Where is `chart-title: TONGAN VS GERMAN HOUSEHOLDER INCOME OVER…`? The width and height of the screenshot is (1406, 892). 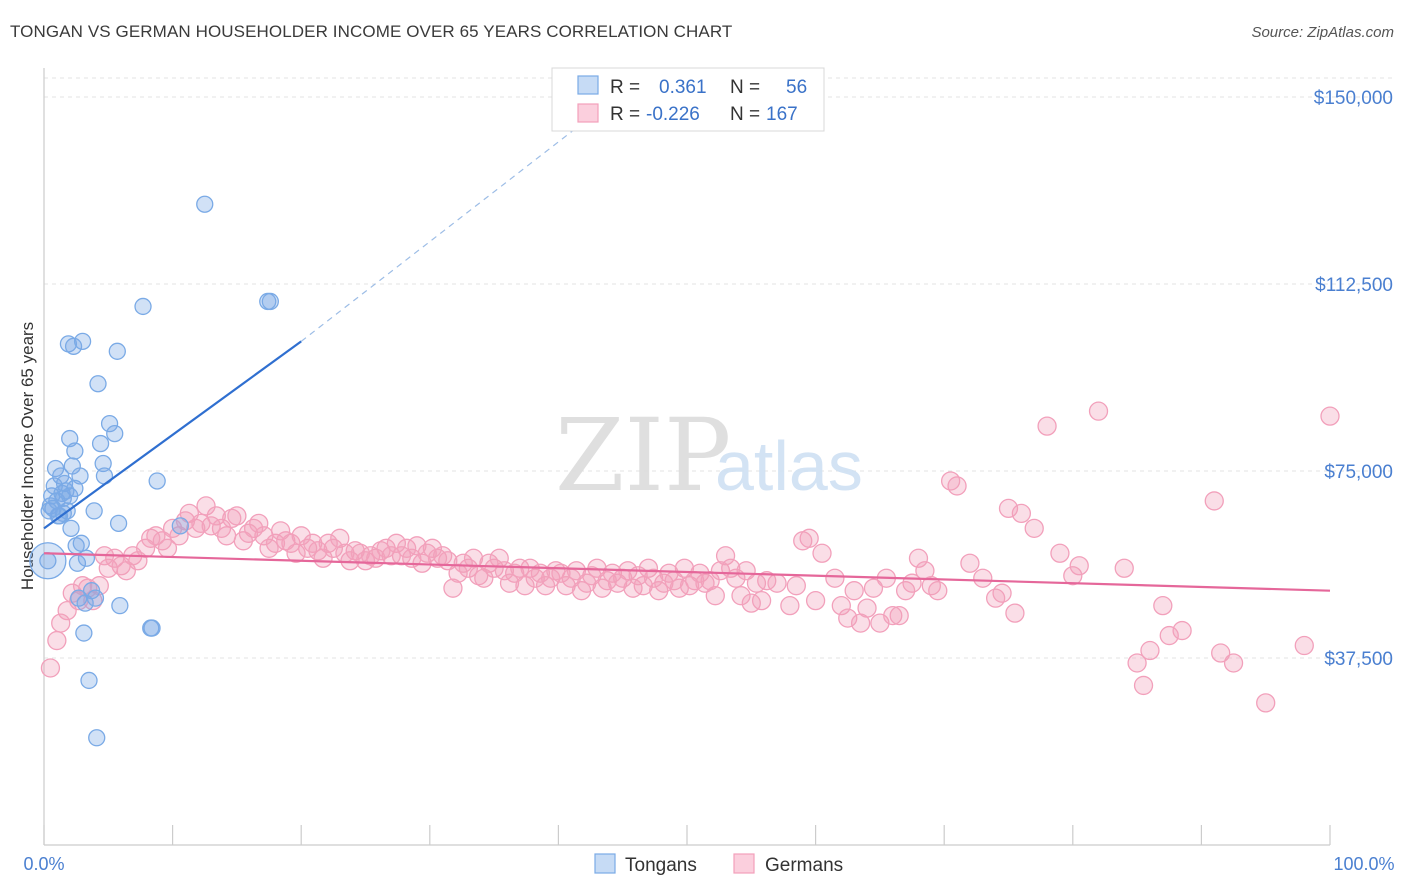 chart-title: TONGAN VS GERMAN HOUSEHOLDER INCOME OVER… is located at coordinates (371, 31).